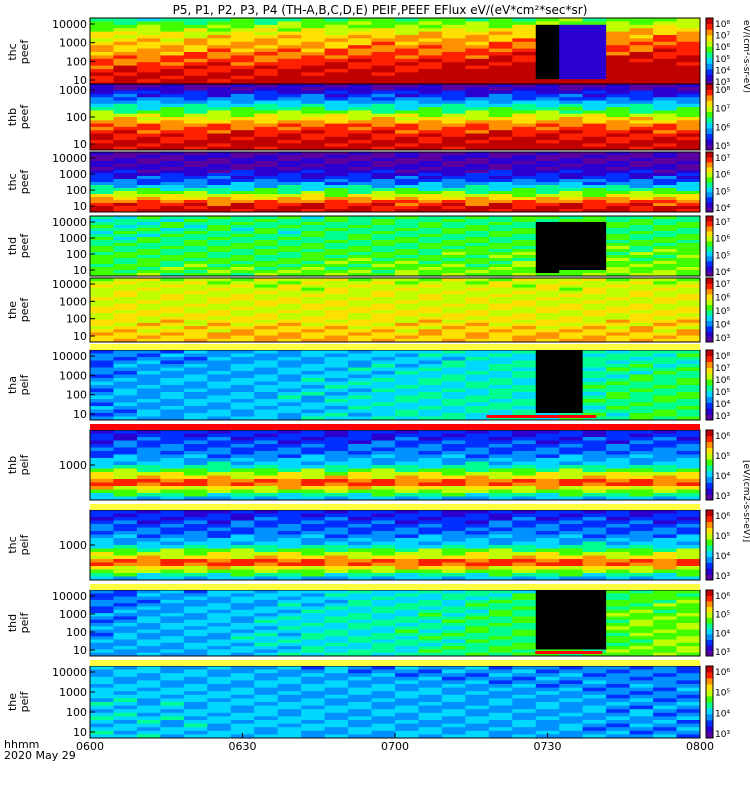 The height and width of the screenshot is (800, 750). What do you see at coordinates (722, 209) in the screenshot?
I see `colorbar-tick-label: 10⁴` at bounding box center [722, 209].